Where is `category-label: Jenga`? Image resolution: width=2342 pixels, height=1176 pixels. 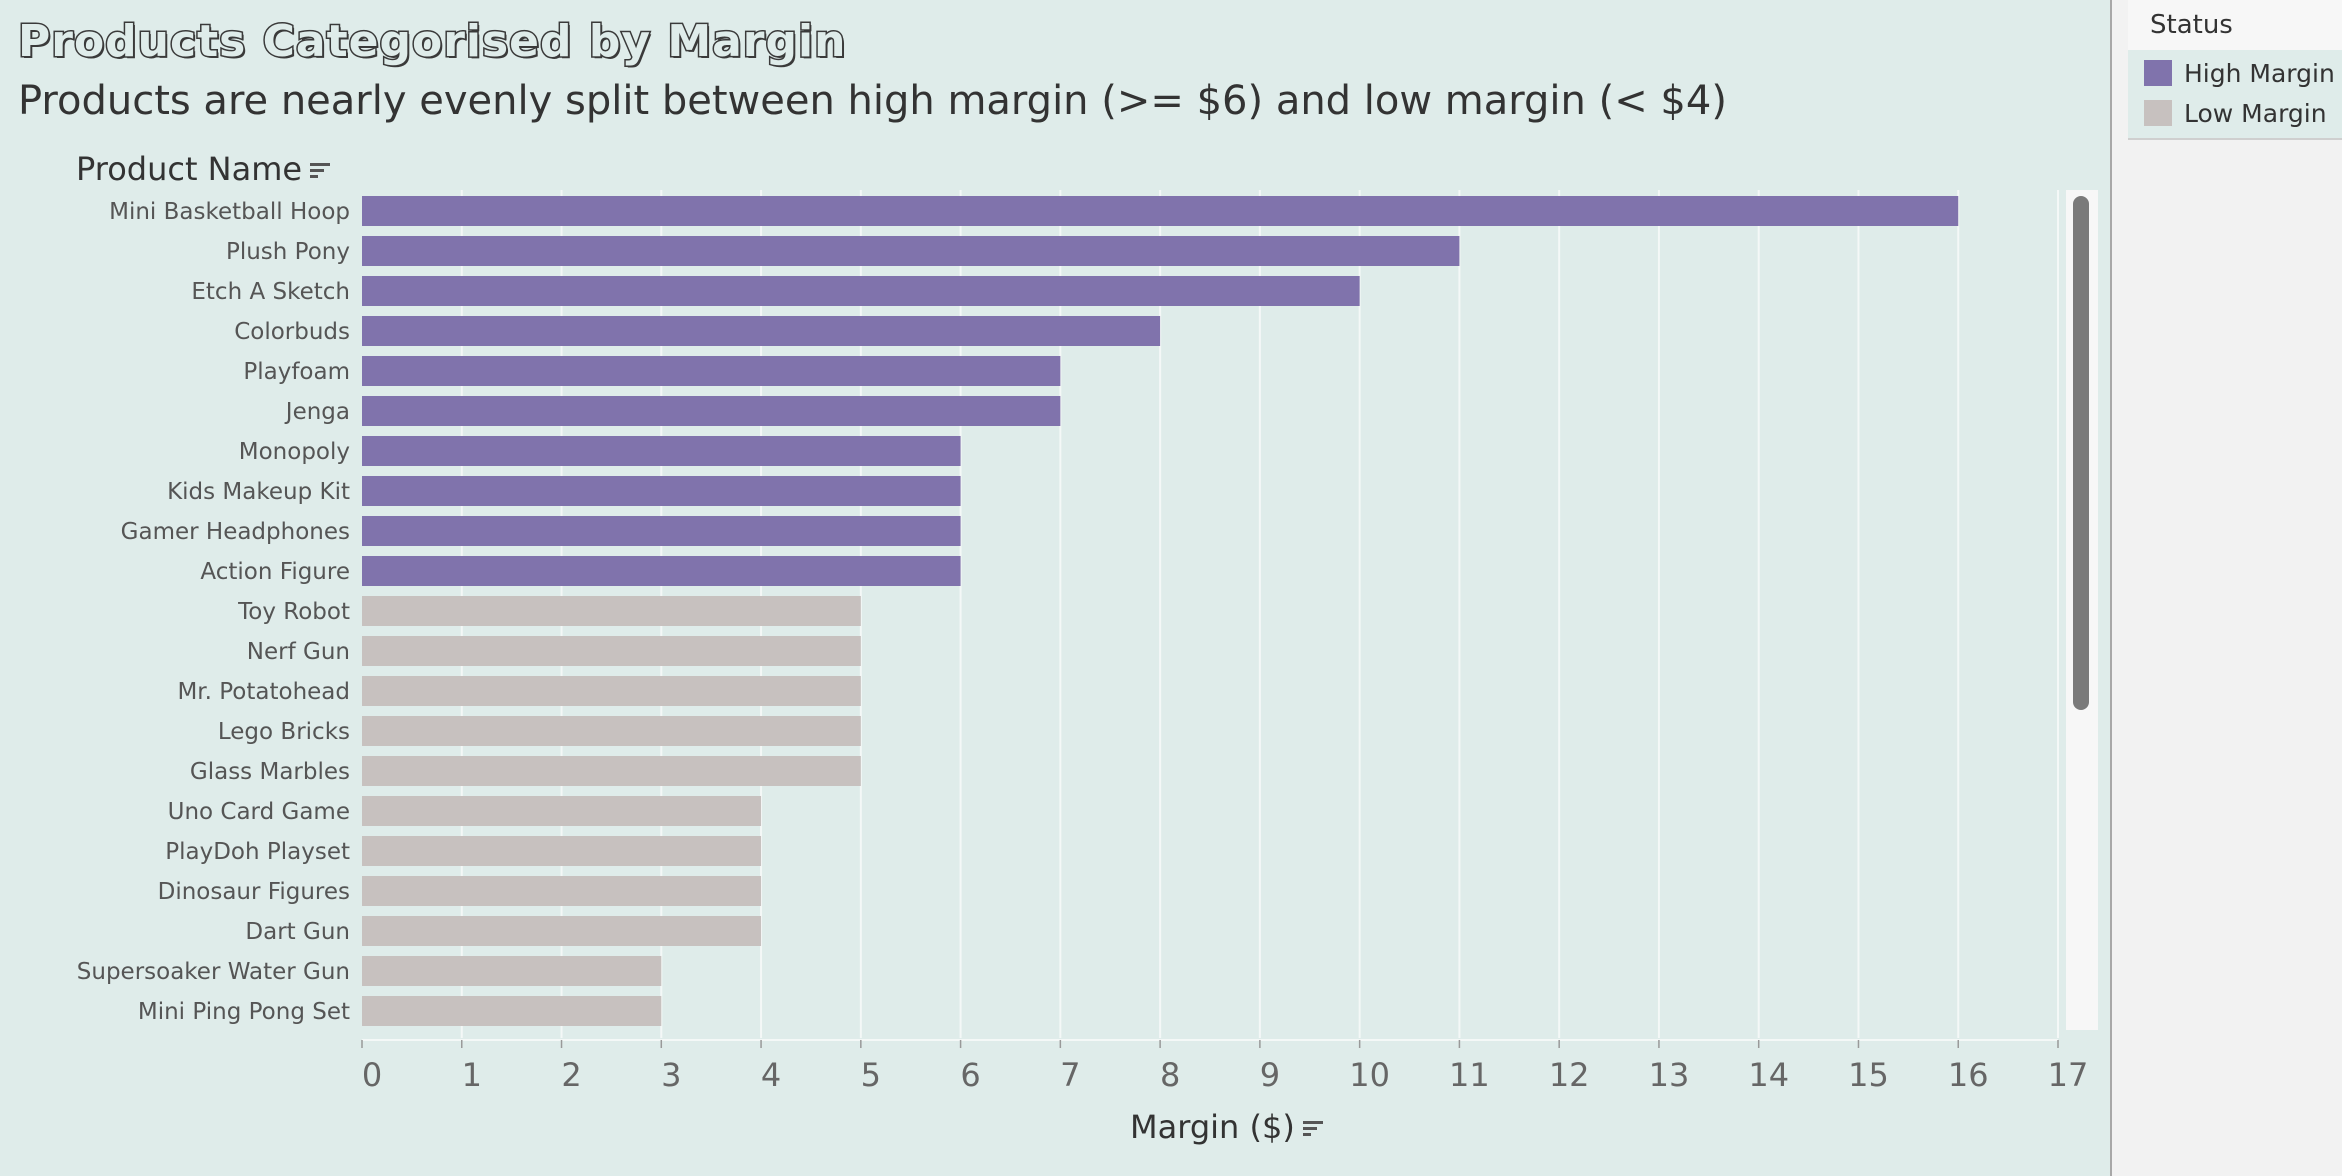 category-label: Jenga is located at coordinates (317, 412).